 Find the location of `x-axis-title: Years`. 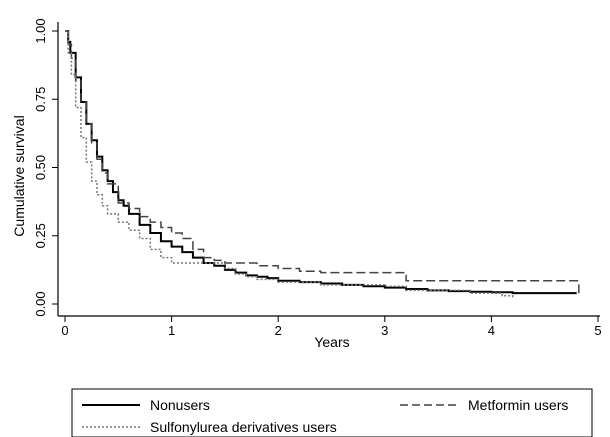

x-axis-title: Years is located at coordinates (331, 342).